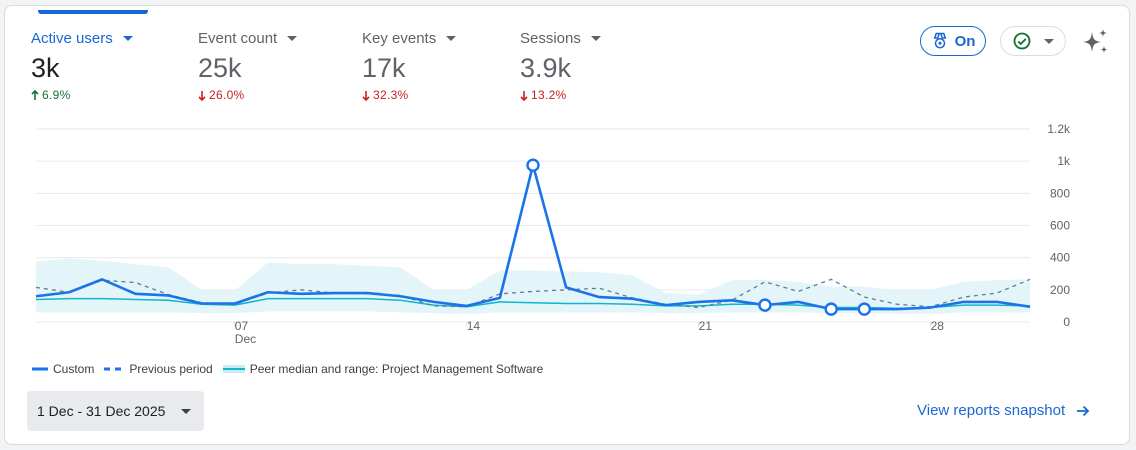 Image resolution: width=1136 pixels, height=450 pixels. Describe the element at coordinates (233, 369) in the screenshot. I see `band-swatch-icon` at that location.